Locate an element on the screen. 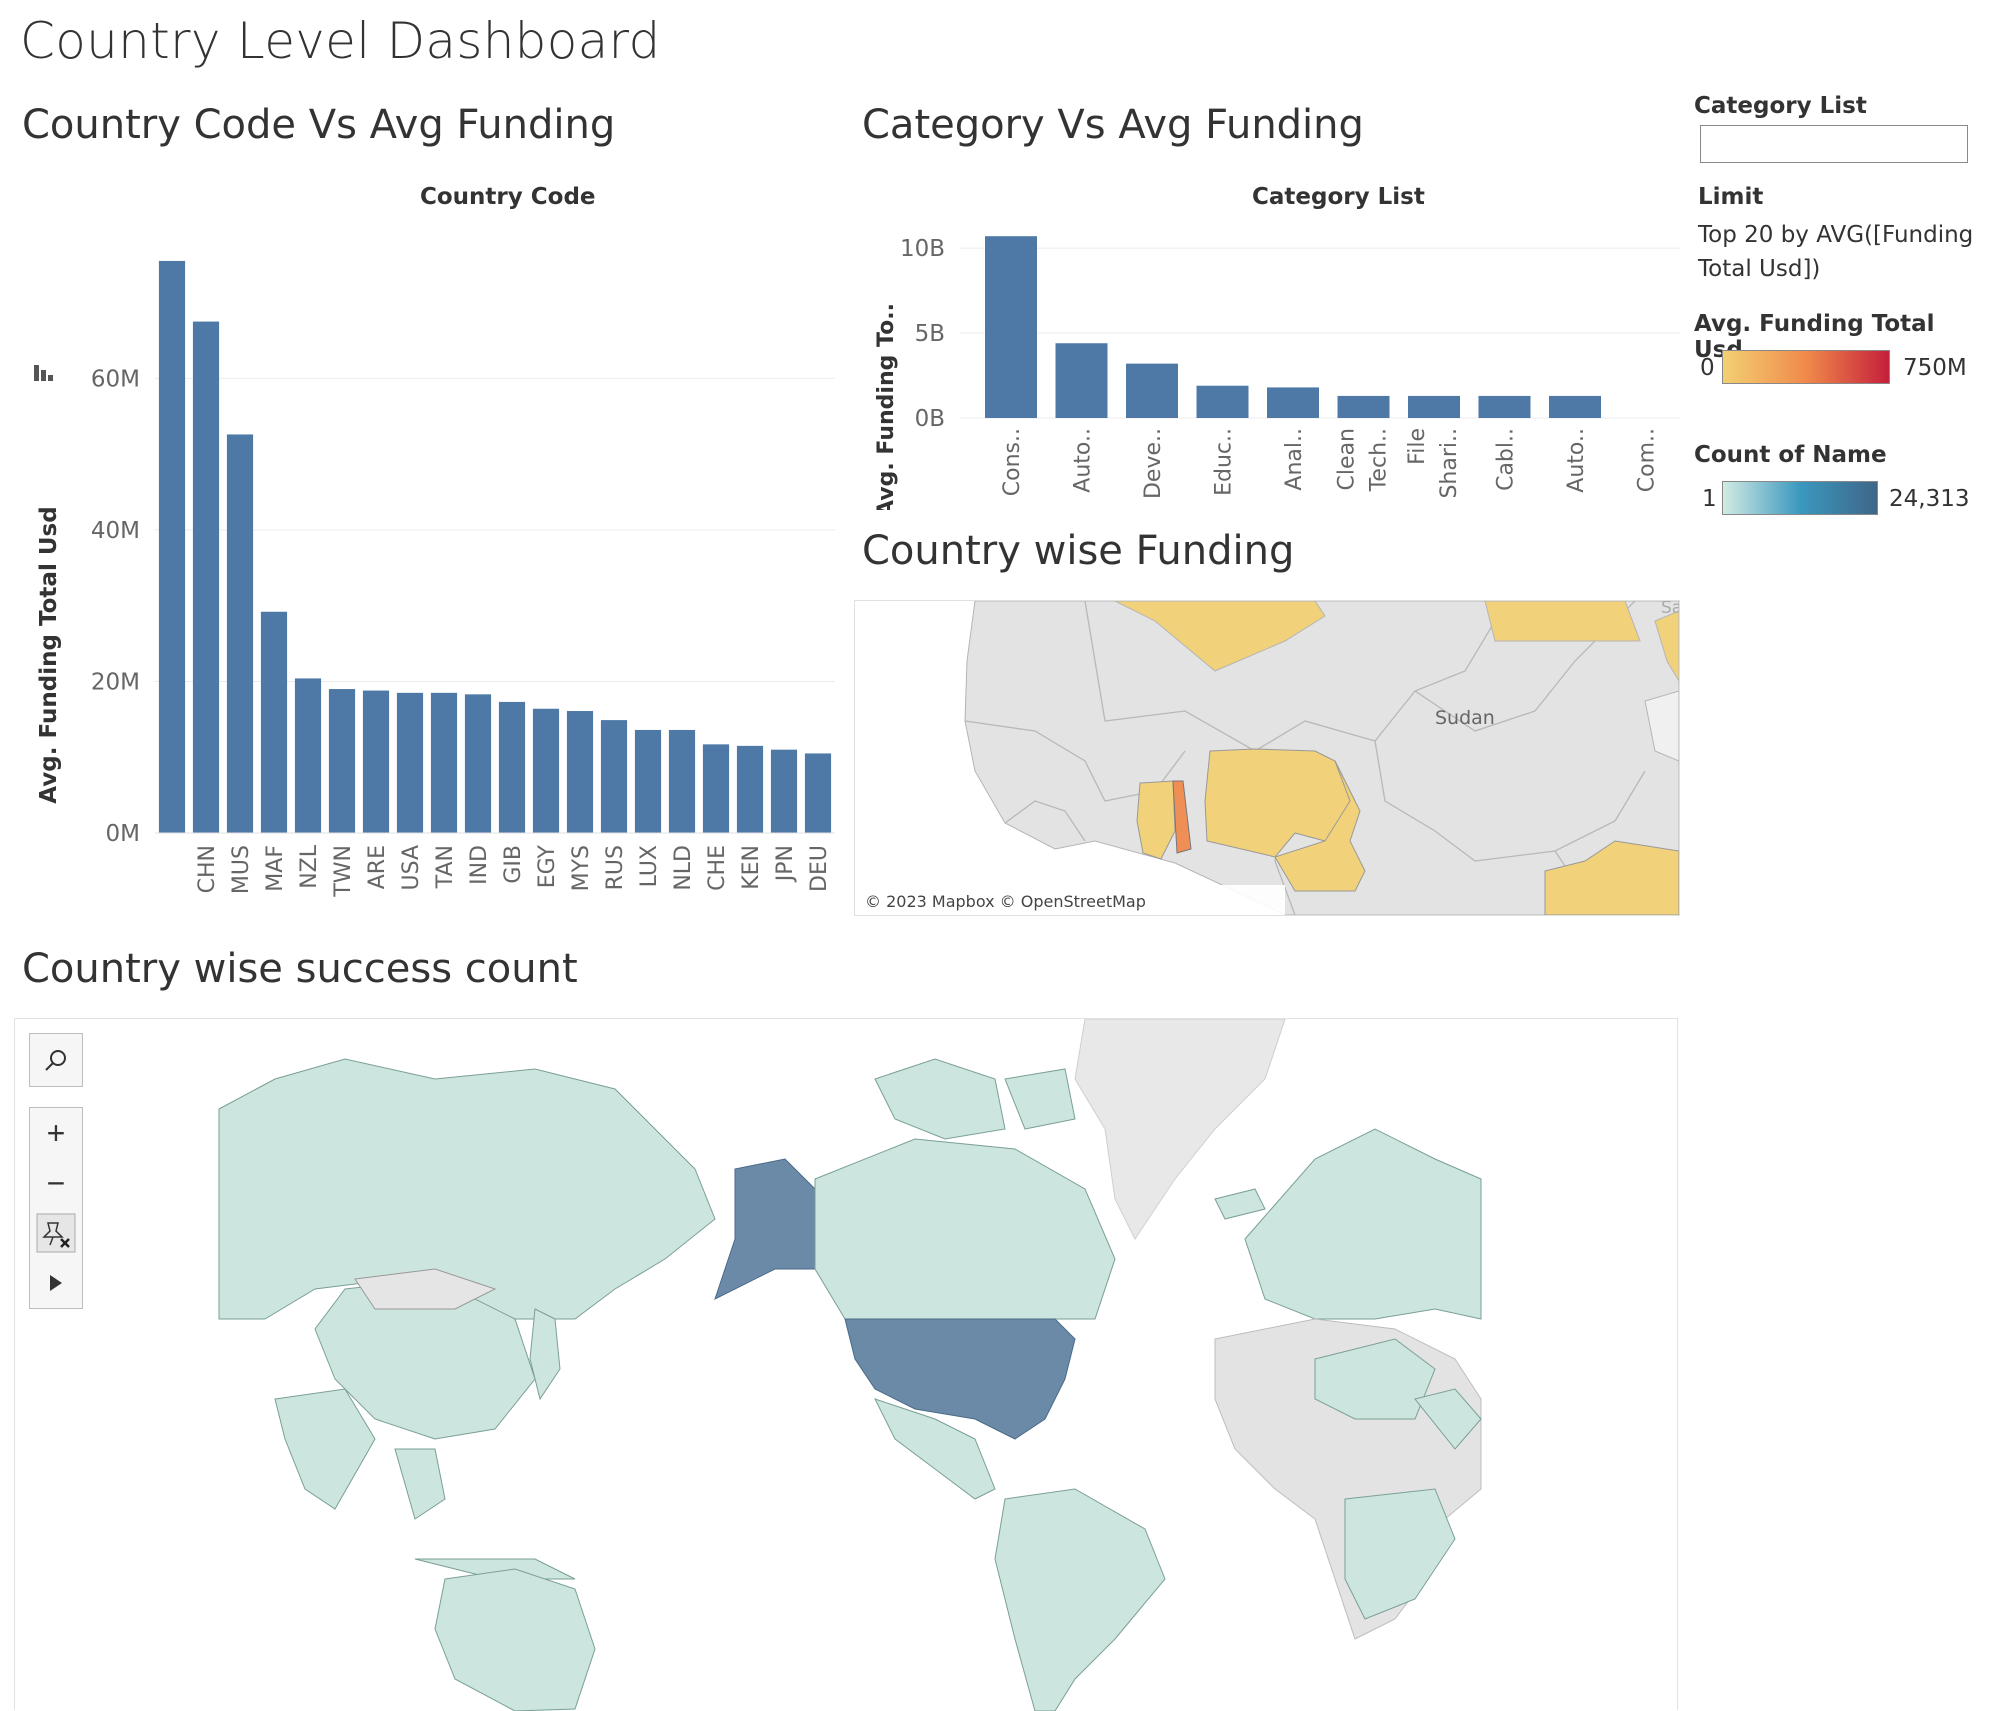 The width and height of the screenshot is (1990, 1711). bar-deu is located at coordinates (818, 793).